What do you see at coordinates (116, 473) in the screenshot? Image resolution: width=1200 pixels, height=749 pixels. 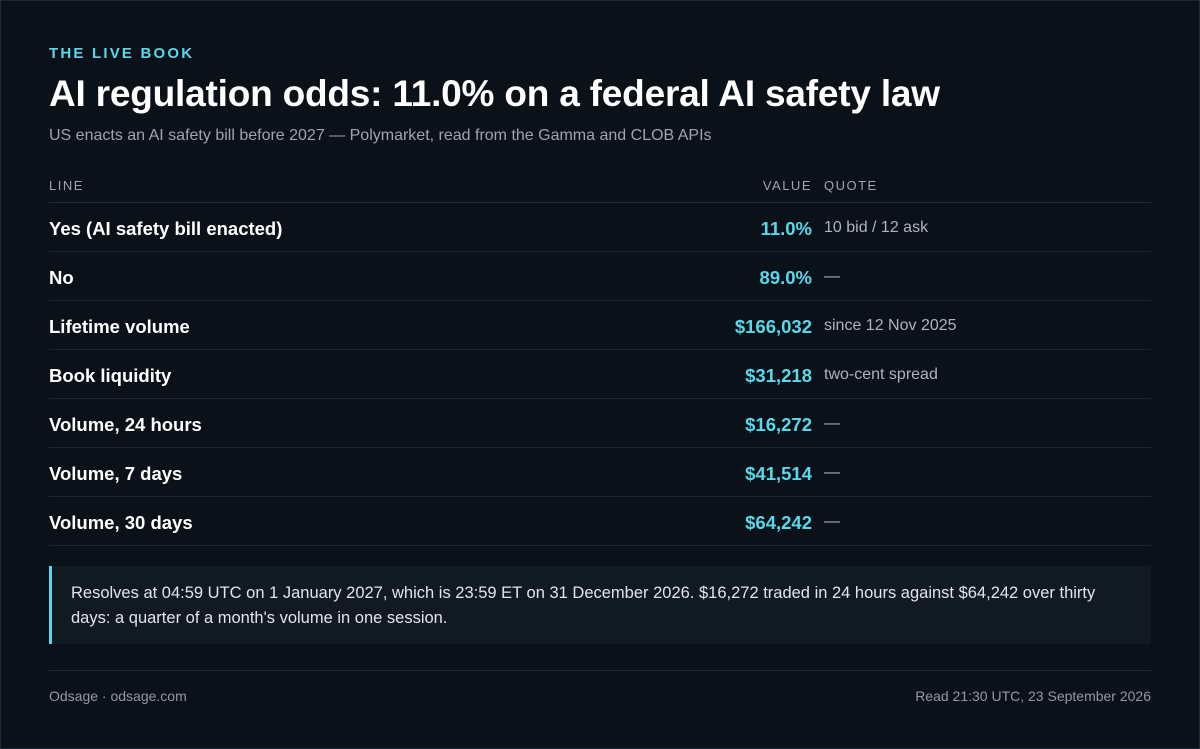 I see `row-label: Volume, 7 days` at bounding box center [116, 473].